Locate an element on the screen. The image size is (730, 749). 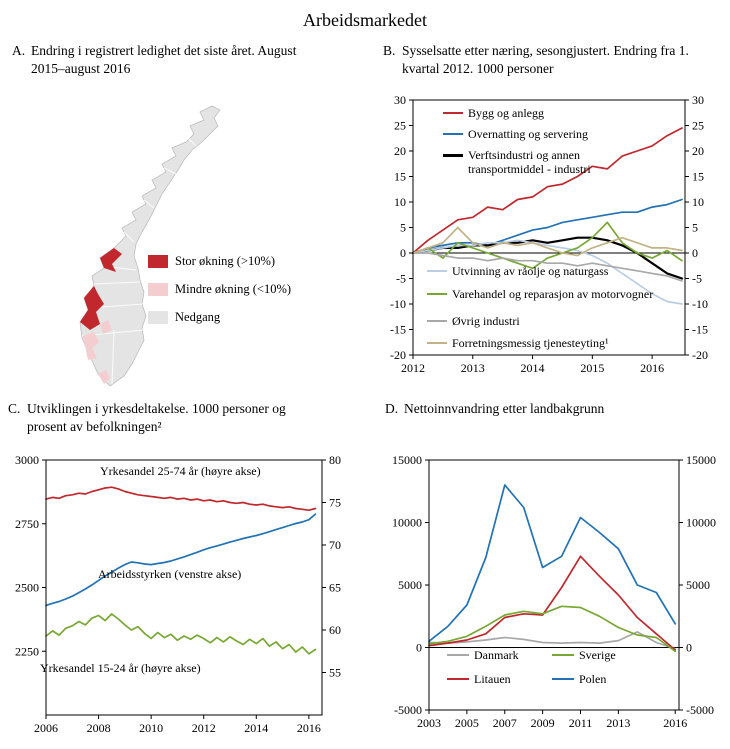
y-tick-label-right: 5 is located at coordinates (695, 228).